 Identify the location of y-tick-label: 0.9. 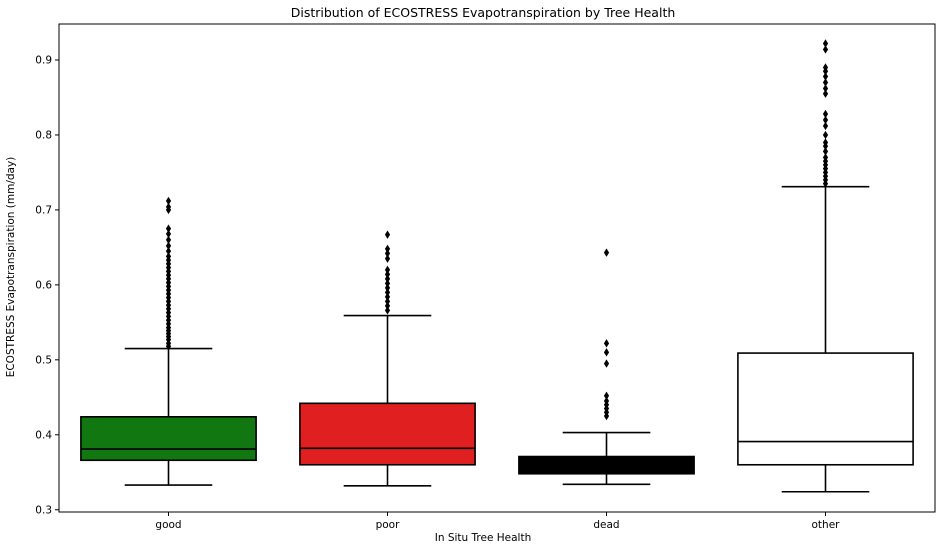
(43, 60).